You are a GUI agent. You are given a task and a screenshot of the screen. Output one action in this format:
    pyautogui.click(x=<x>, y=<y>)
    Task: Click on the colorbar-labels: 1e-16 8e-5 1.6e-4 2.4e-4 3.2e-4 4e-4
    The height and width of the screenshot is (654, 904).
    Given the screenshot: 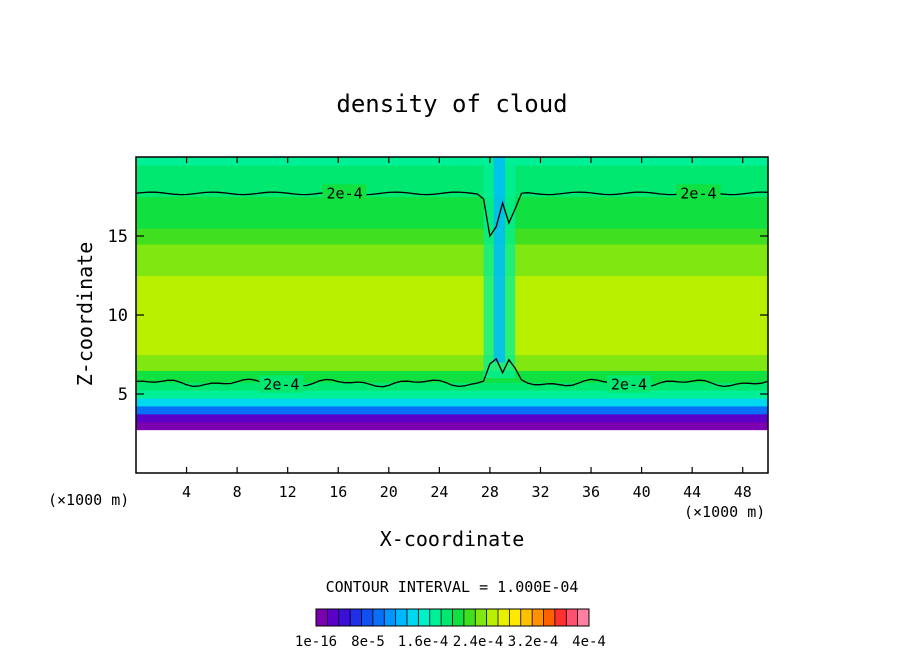 What is the action you would take?
    pyautogui.click(x=450, y=642)
    